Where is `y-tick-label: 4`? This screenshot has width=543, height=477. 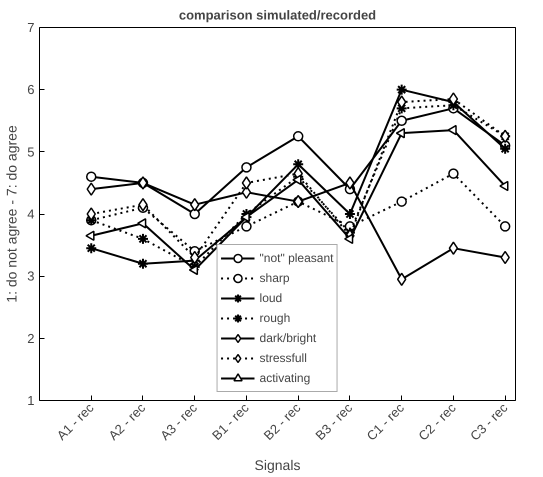 y-tick-label: 4 is located at coordinates (31, 214).